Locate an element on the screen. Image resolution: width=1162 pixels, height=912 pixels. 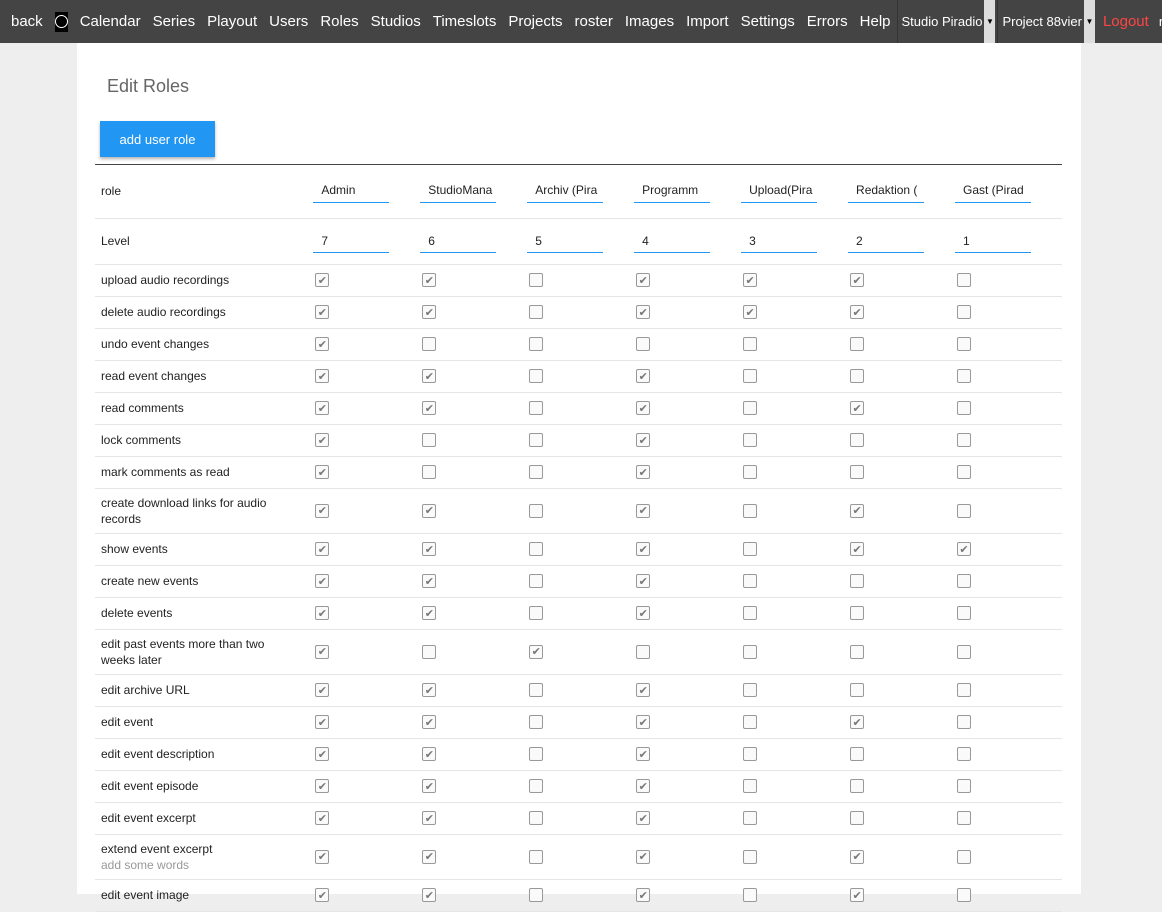
nav-roles: Roles is located at coordinates (339, 21).